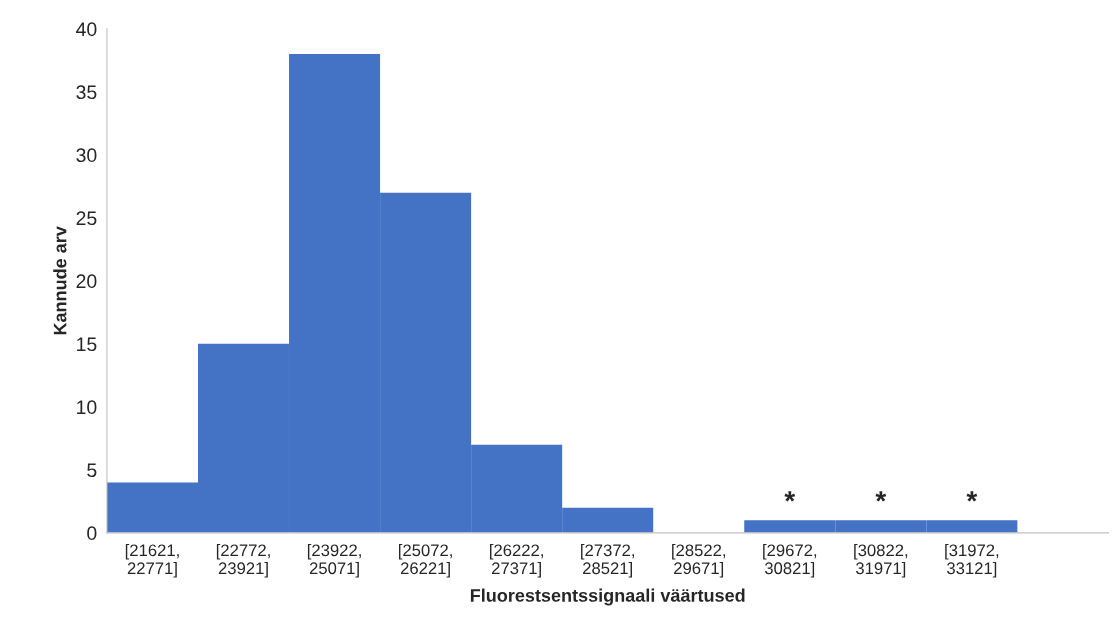 Image resolution: width=1114 pixels, height=642 pixels. Describe the element at coordinates (60, 280) in the screenshot. I see `y-axis-title: Kannude arv` at that location.